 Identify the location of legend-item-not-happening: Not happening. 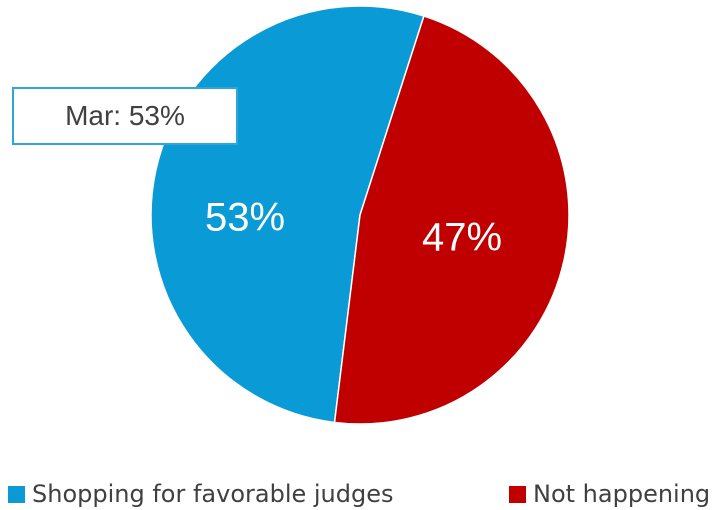
(609, 494).